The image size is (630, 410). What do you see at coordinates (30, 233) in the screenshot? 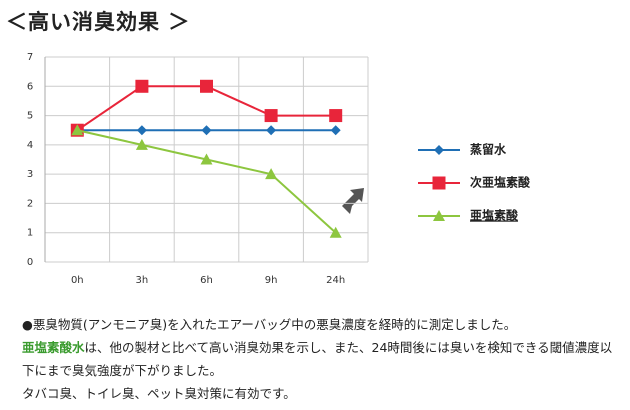
I see `y-tick-label: 1` at bounding box center [30, 233].